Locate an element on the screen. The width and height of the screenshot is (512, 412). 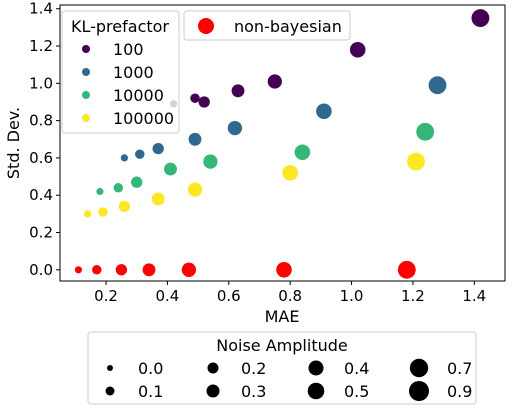
y-tick-label-7: 1.4 is located at coordinates (41, 9).